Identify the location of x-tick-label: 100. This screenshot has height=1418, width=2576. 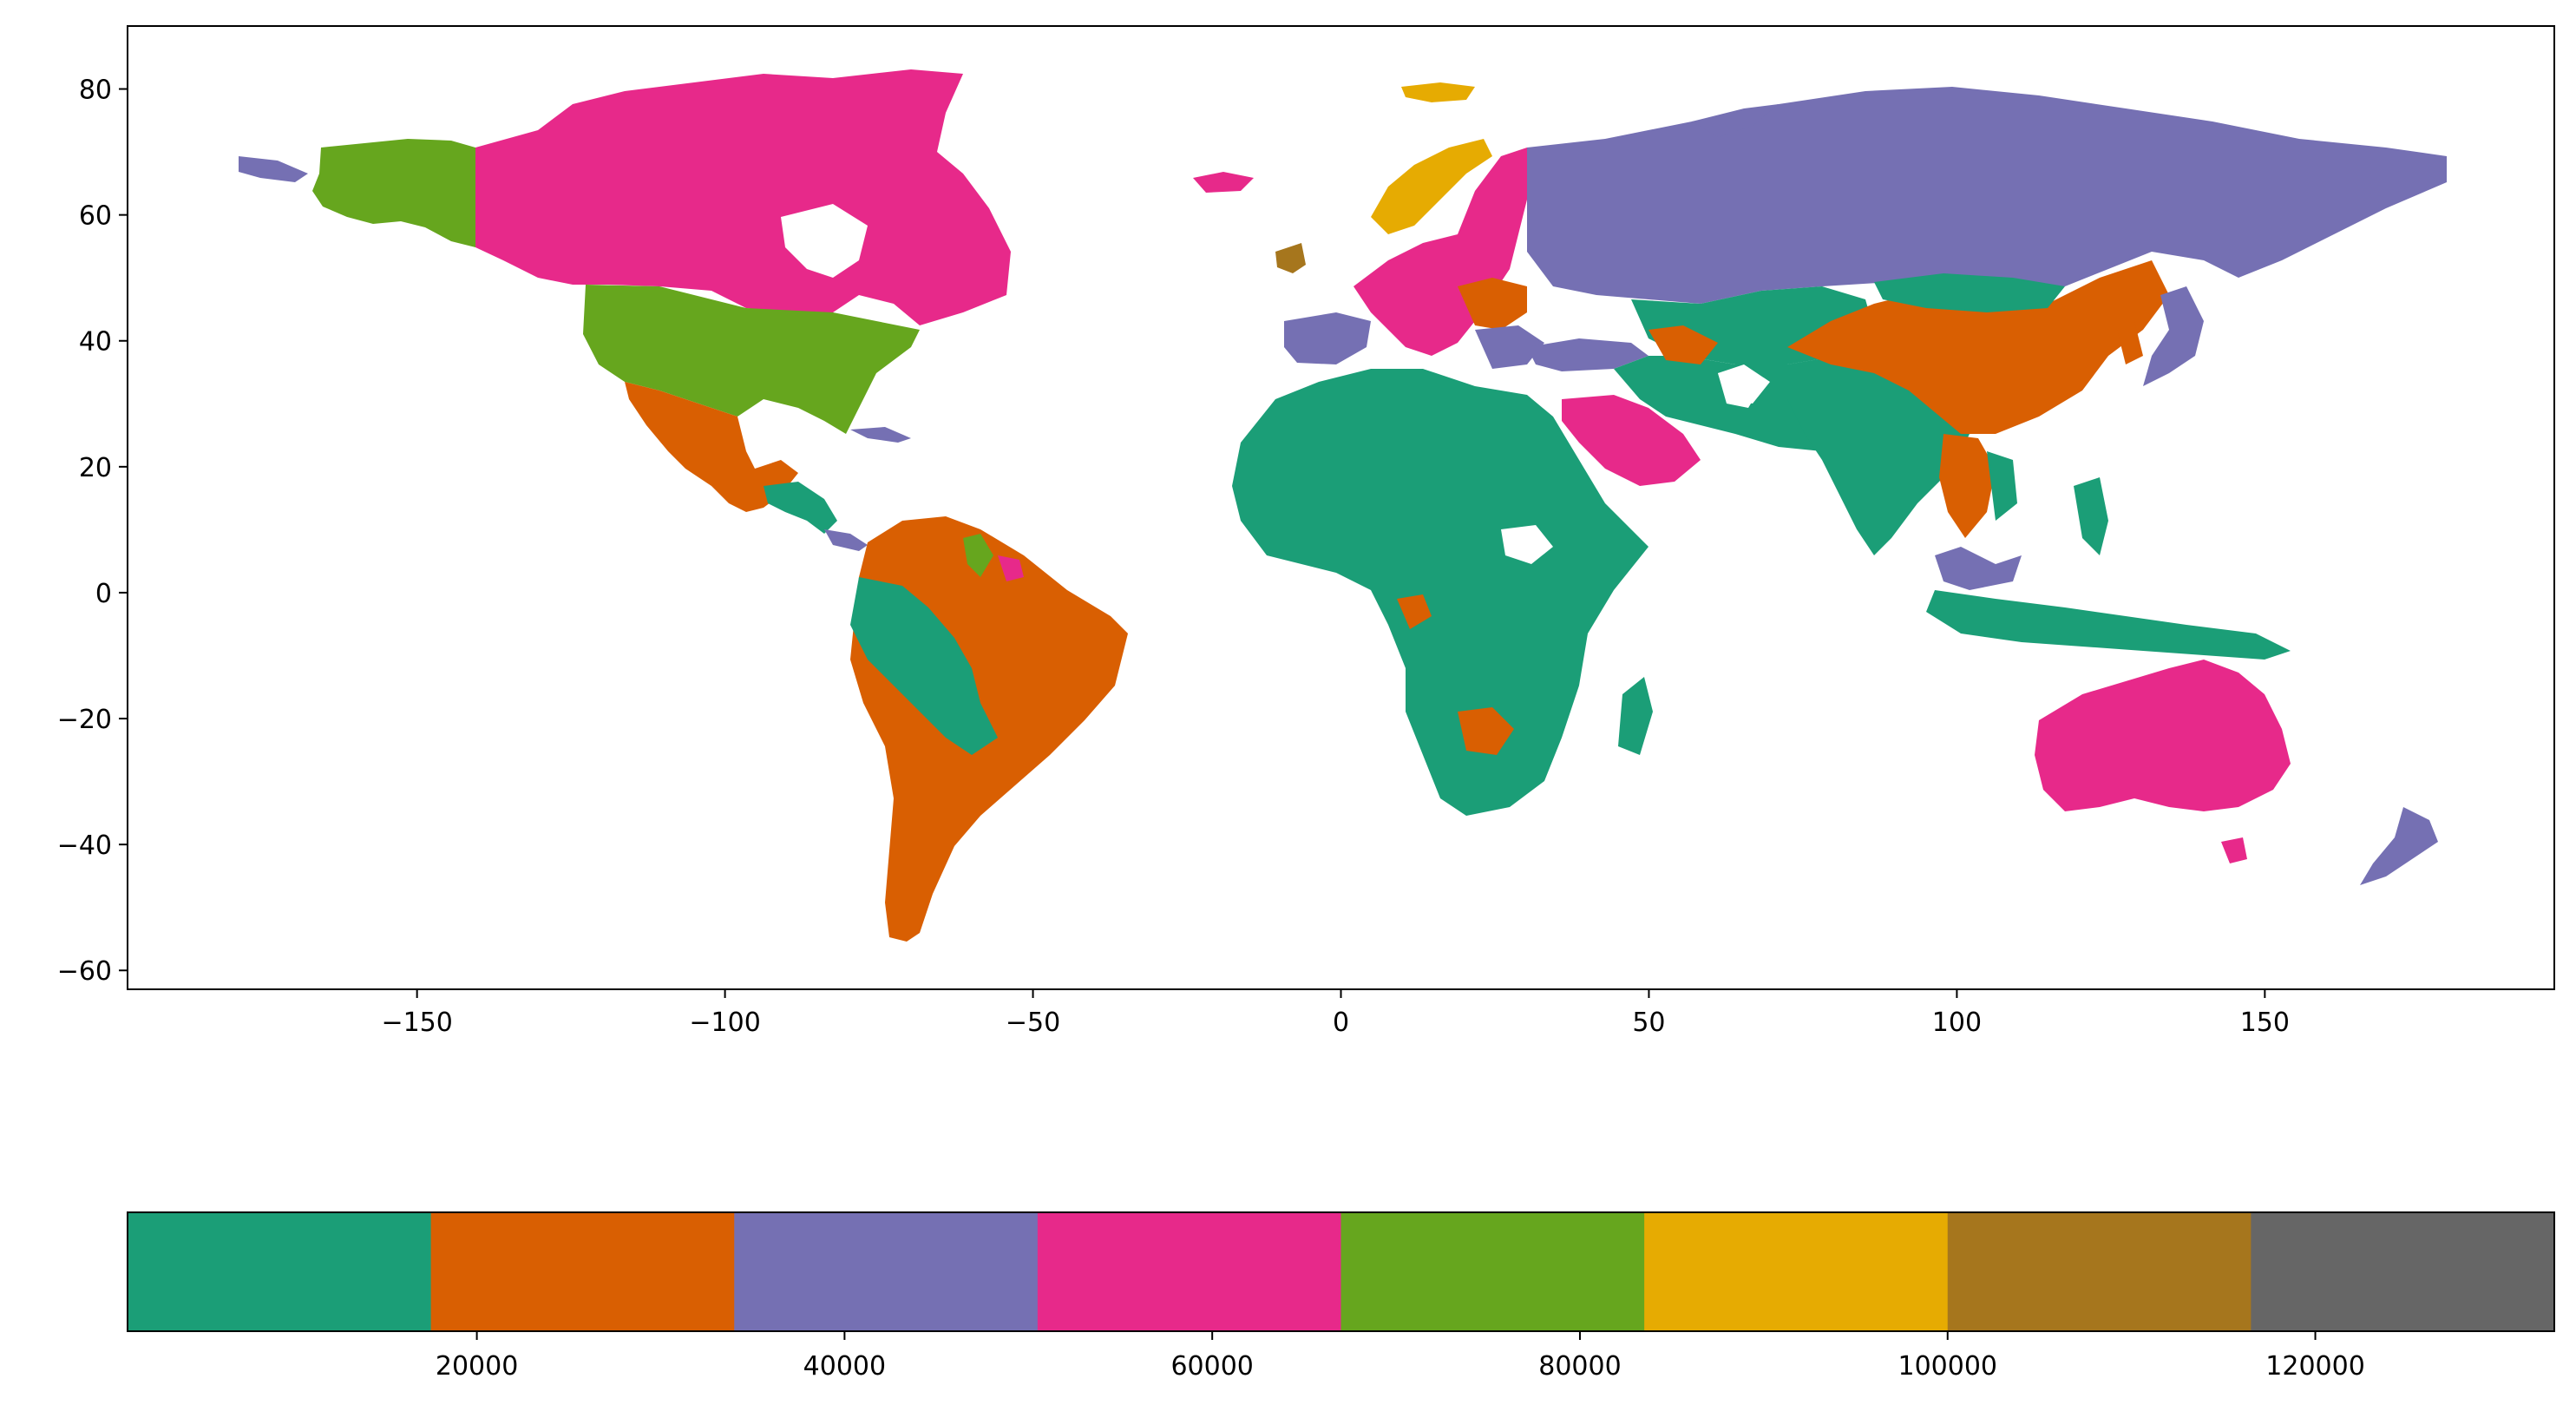
(1957, 1023).